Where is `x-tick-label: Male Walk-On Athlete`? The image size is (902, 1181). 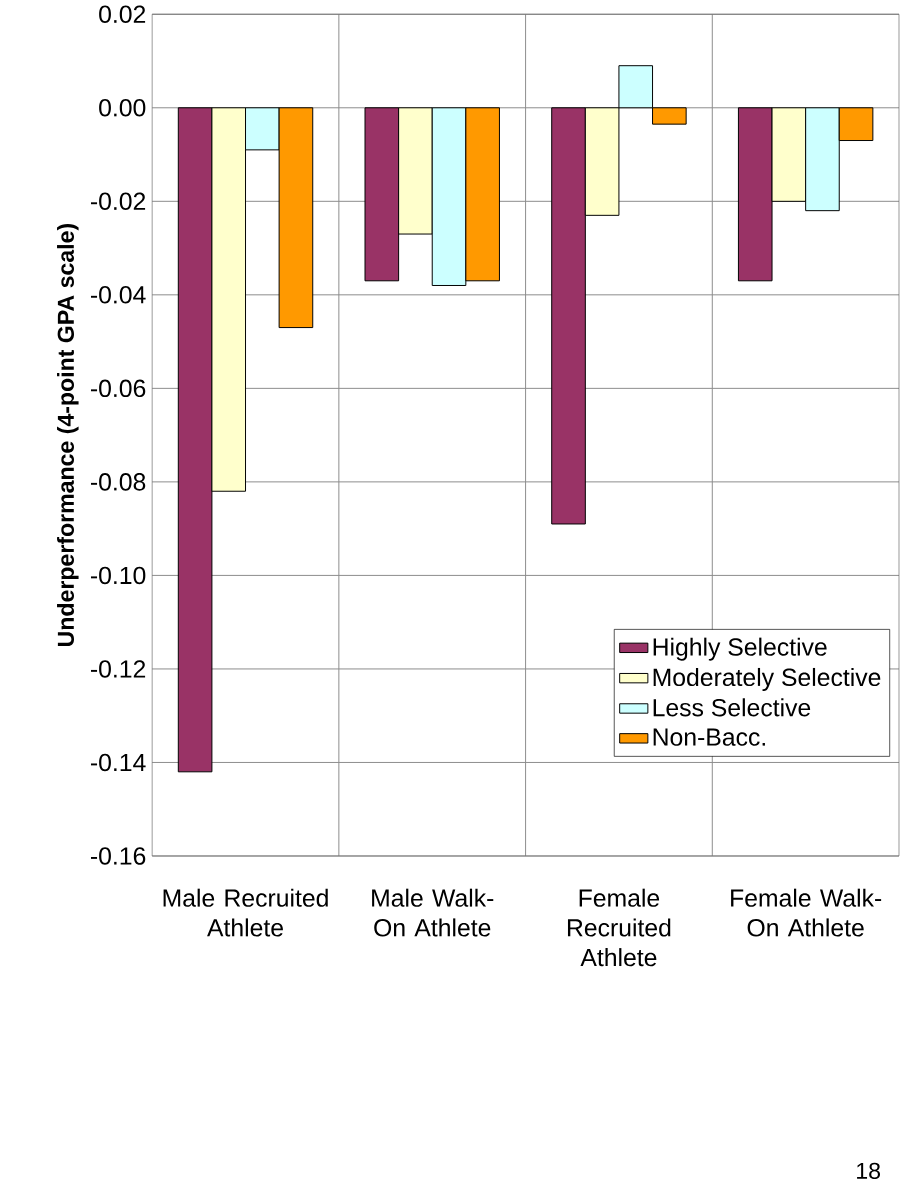
x-tick-label: Male Walk-On Athlete is located at coordinates (433, 912).